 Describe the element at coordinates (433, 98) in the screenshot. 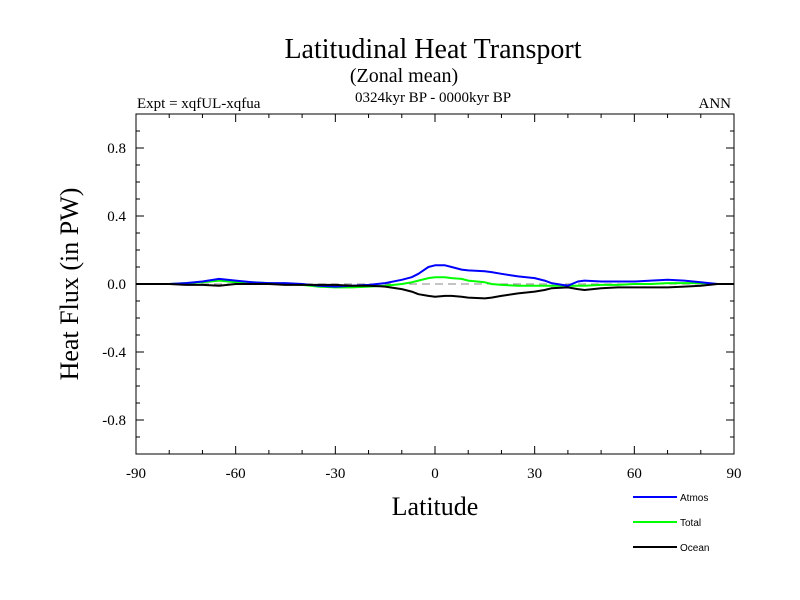

I see `chart-period: 0324kyr BP - 0000kyr BP` at that location.